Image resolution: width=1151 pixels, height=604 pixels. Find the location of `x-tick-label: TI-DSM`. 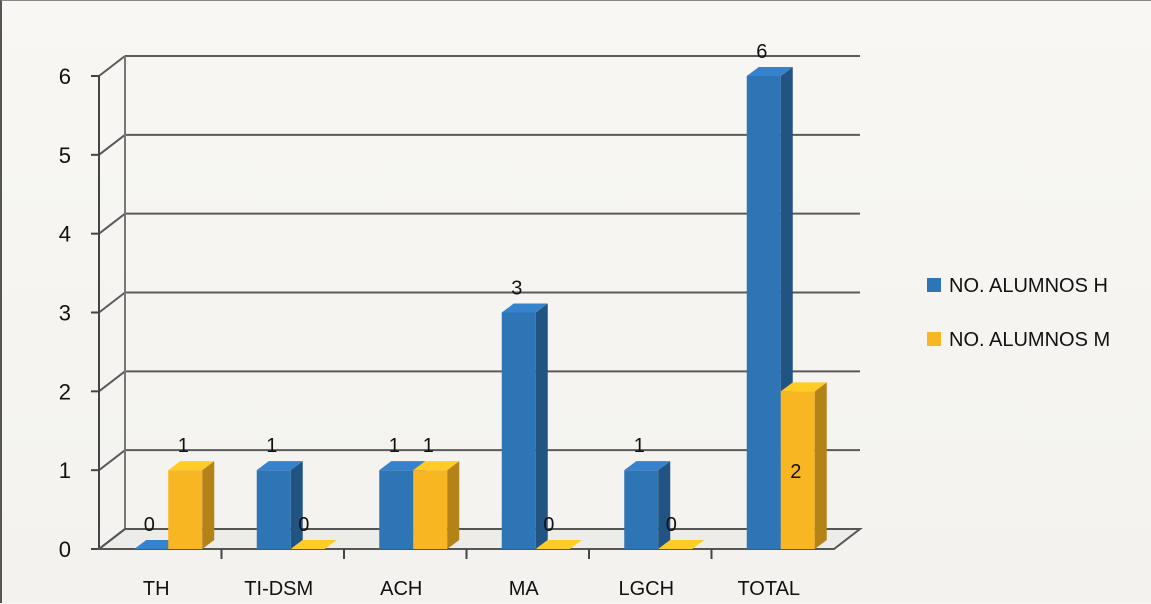

x-tick-label: TI-DSM is located at coordinates (278, 589).